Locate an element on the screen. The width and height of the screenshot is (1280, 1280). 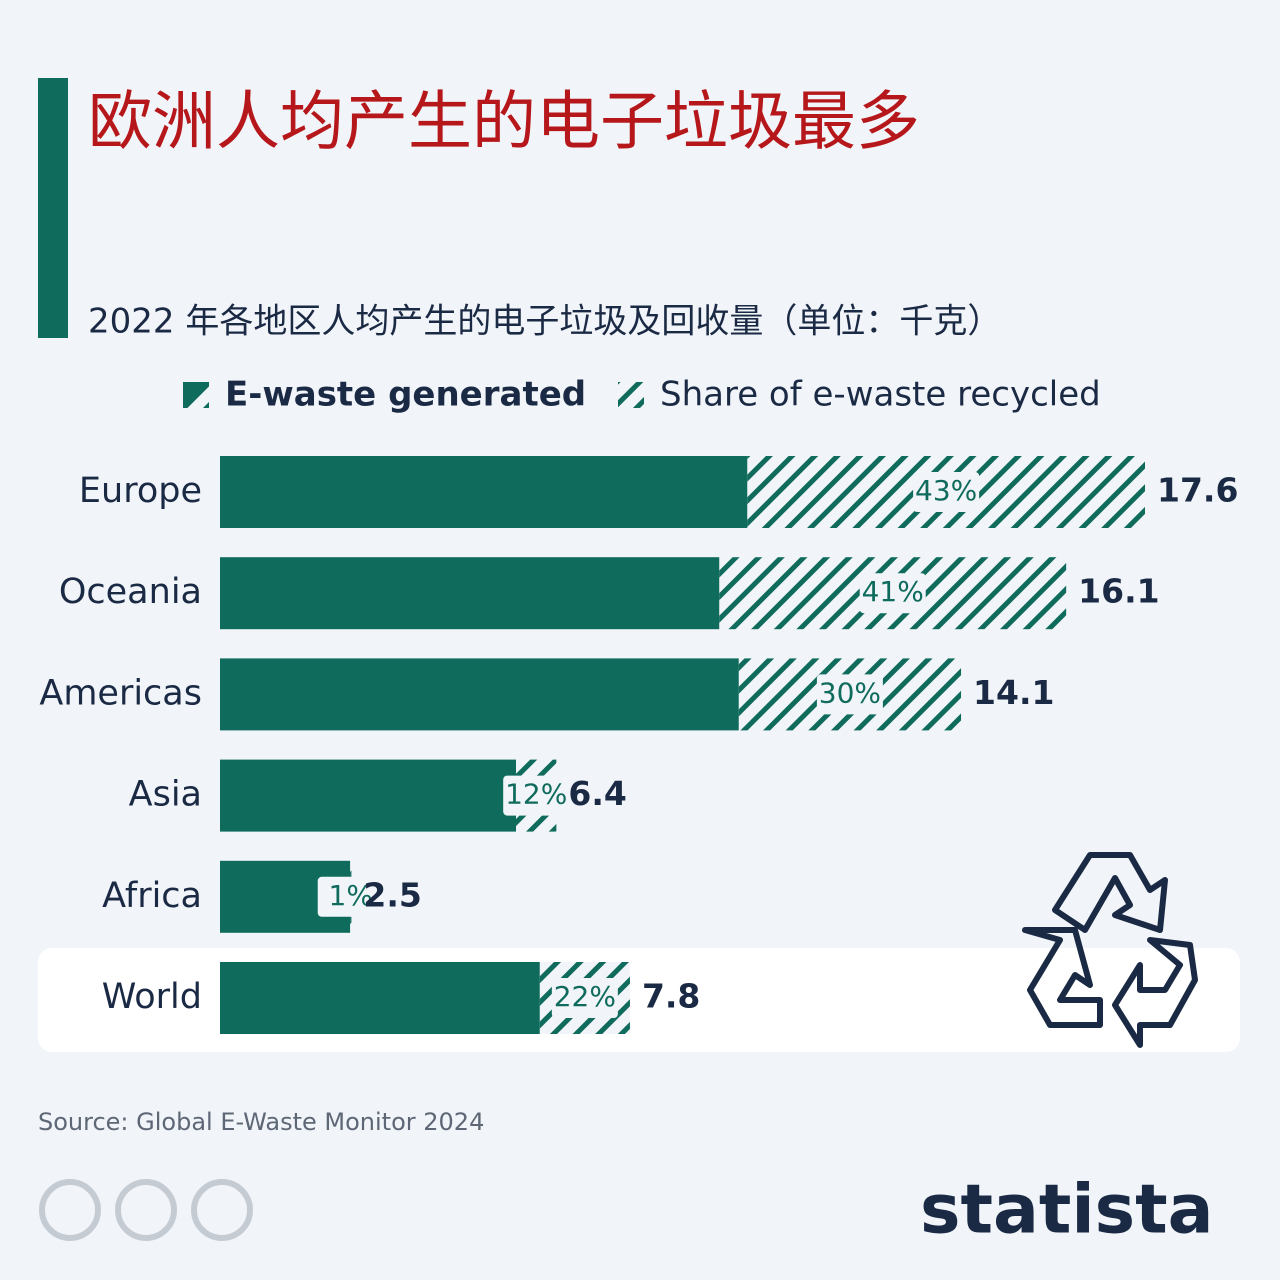
share-label: 22% is located at coordinates (585, 996).